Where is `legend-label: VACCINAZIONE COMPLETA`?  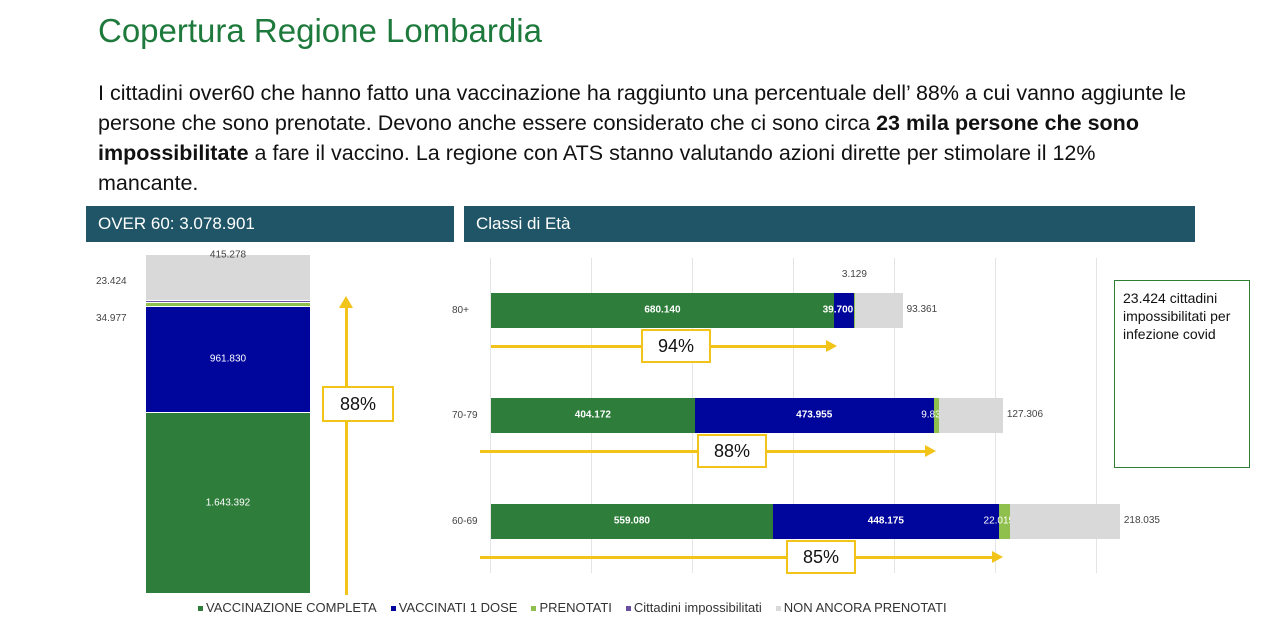 legend-label: VACCINAZIONE COMPLETA is located at coordinates (291, 607).